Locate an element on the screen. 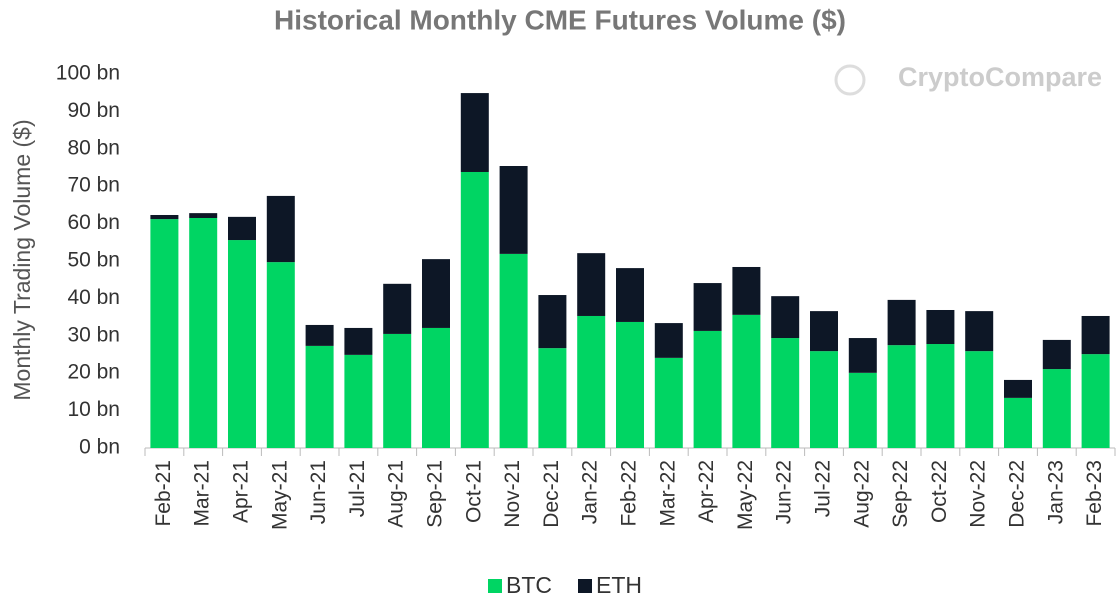 This screenshot has height=600, width=1118. x-tick-label: Mar-22 is located at coordinates (667, 493).